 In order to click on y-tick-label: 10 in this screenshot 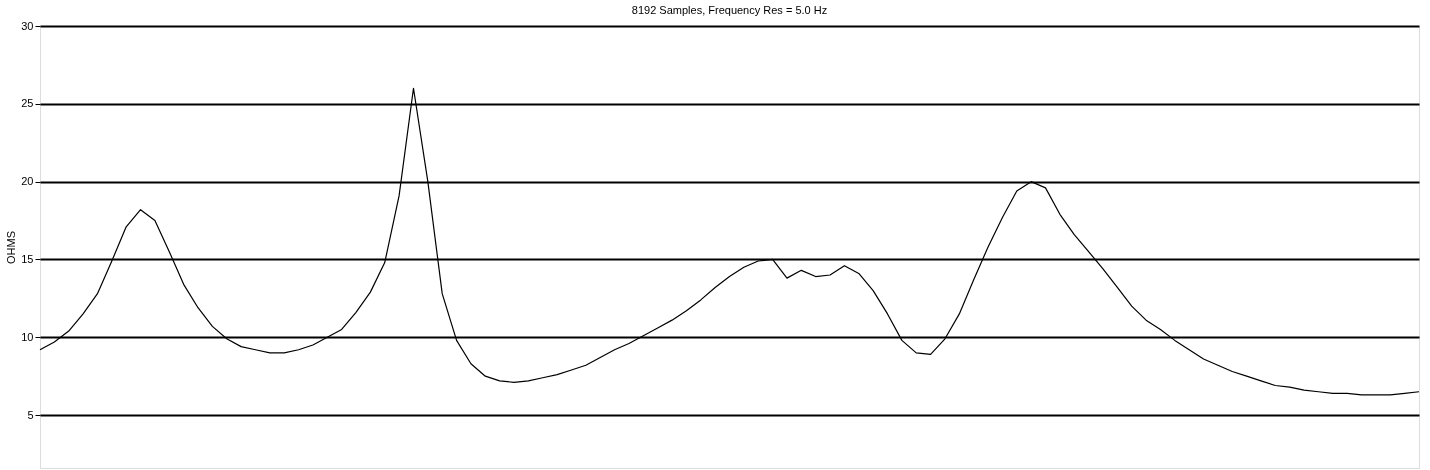, I will do `click(27, 336)`.